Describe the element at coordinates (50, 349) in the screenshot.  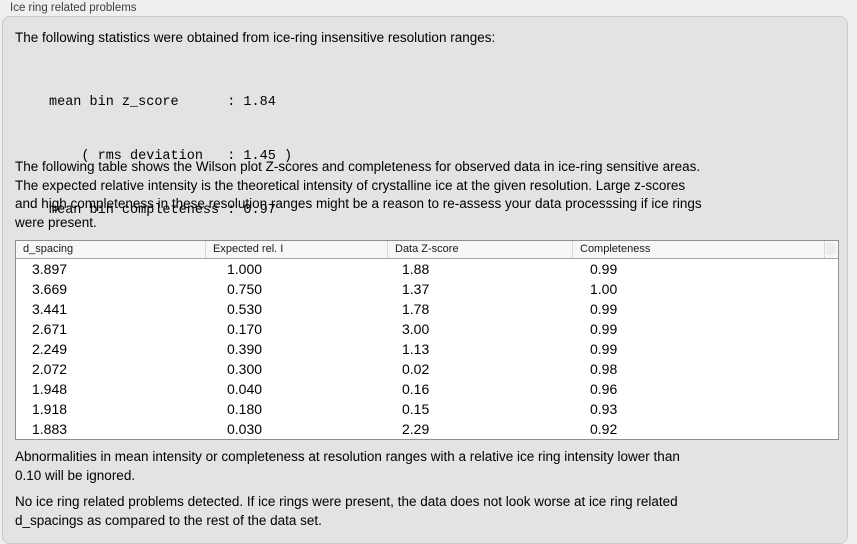
I see `cell-d-spacing: 2.249` at that location.